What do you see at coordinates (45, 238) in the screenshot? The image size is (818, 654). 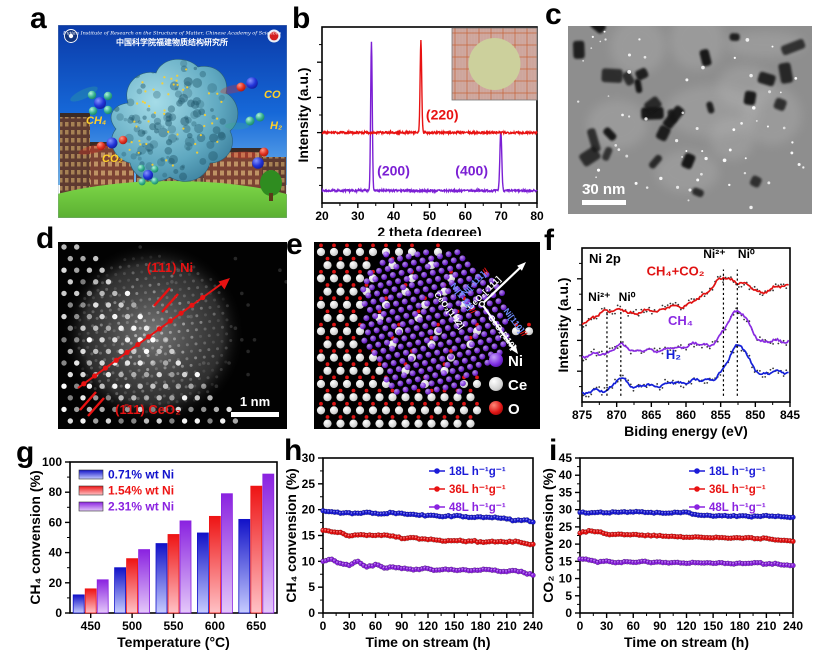 I see `panel-letter-d: d` at bounding box center [45, 238].